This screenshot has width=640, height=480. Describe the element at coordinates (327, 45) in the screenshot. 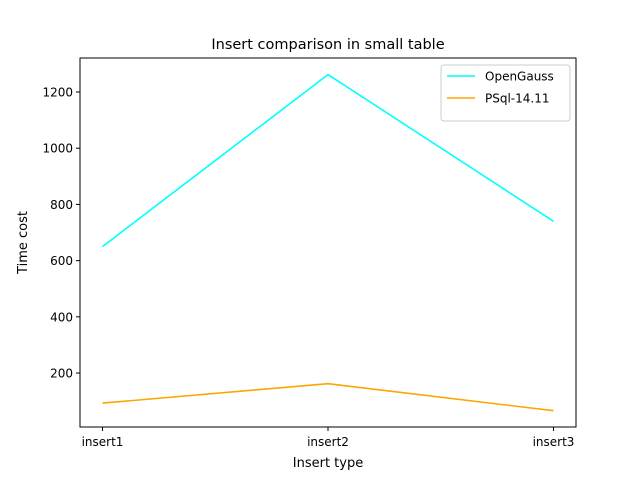

I see `chart-title: Insert comparison in small table` at that location.